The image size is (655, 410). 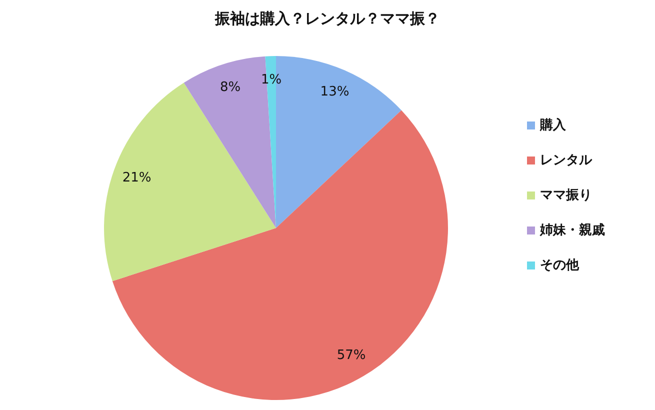 What do you see at coordinates (351, 355) in the screenshot?
I see `data-label: 57%` at bounding box center [351, 355].